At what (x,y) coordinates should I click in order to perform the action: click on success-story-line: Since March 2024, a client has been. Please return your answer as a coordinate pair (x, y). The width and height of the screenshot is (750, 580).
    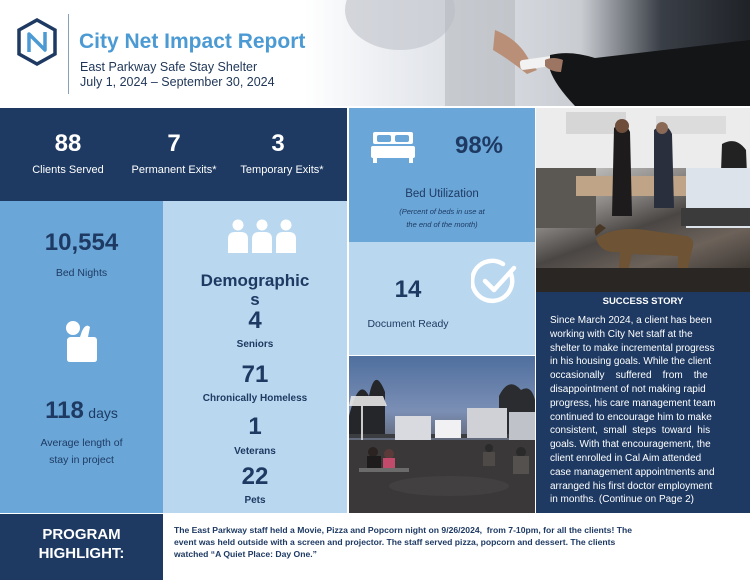
    Looking at the image, I should click on (631, 320).